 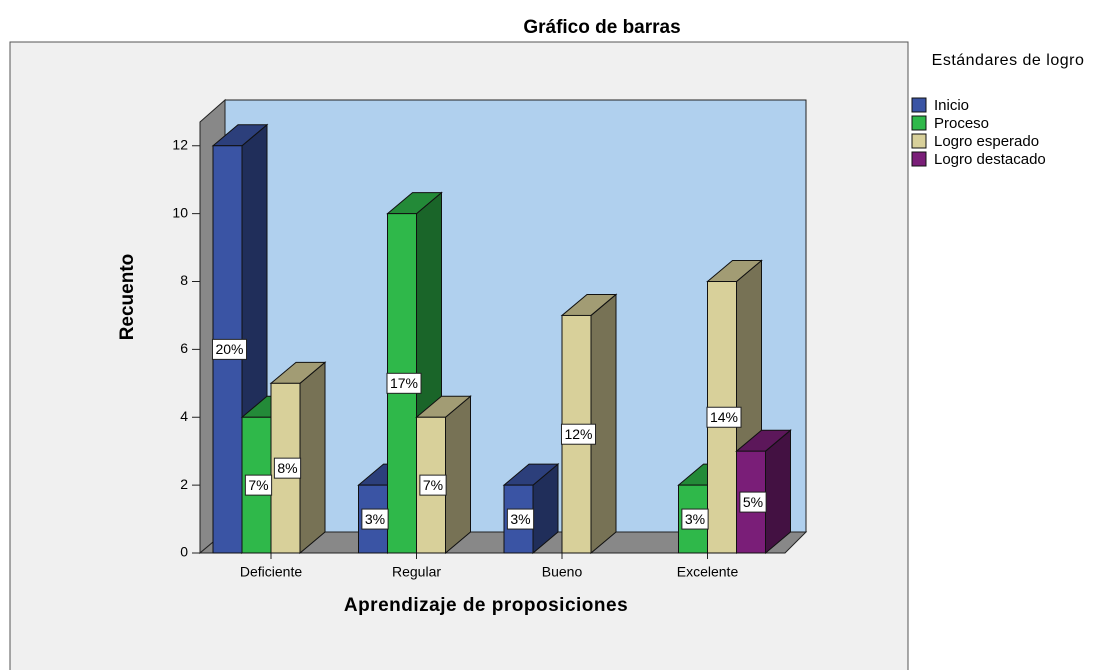 What do you see at coordinates (601, 27) in the screenshot?
I see `chart-title: Gráfico de barras` at bounding box center [601, 27].